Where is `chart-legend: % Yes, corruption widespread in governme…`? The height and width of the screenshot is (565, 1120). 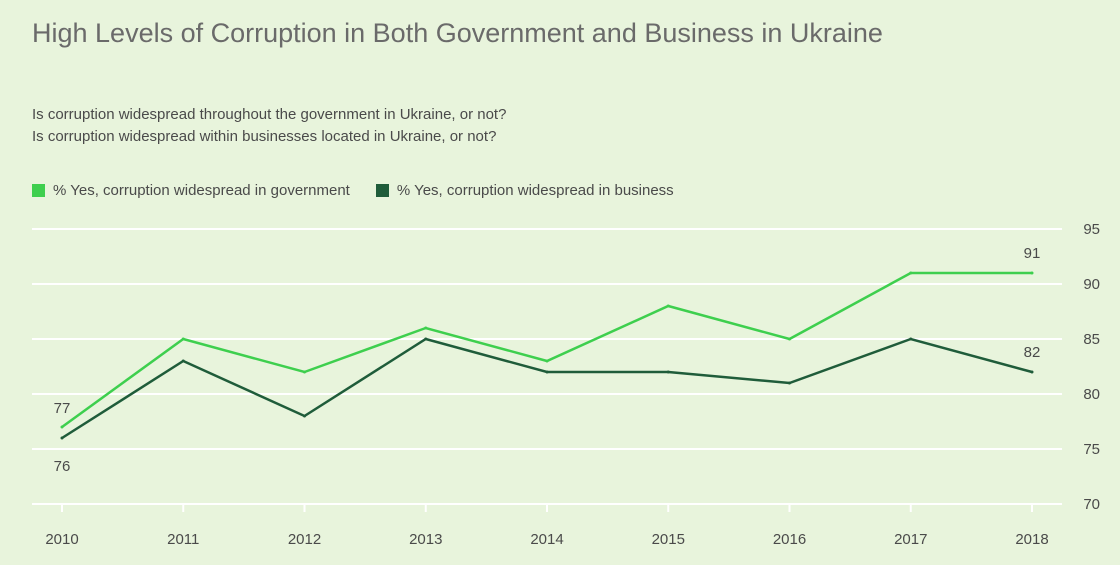 chart-legend: % Yes, corruption widespread in governme… is located at coordinates (353, 190).